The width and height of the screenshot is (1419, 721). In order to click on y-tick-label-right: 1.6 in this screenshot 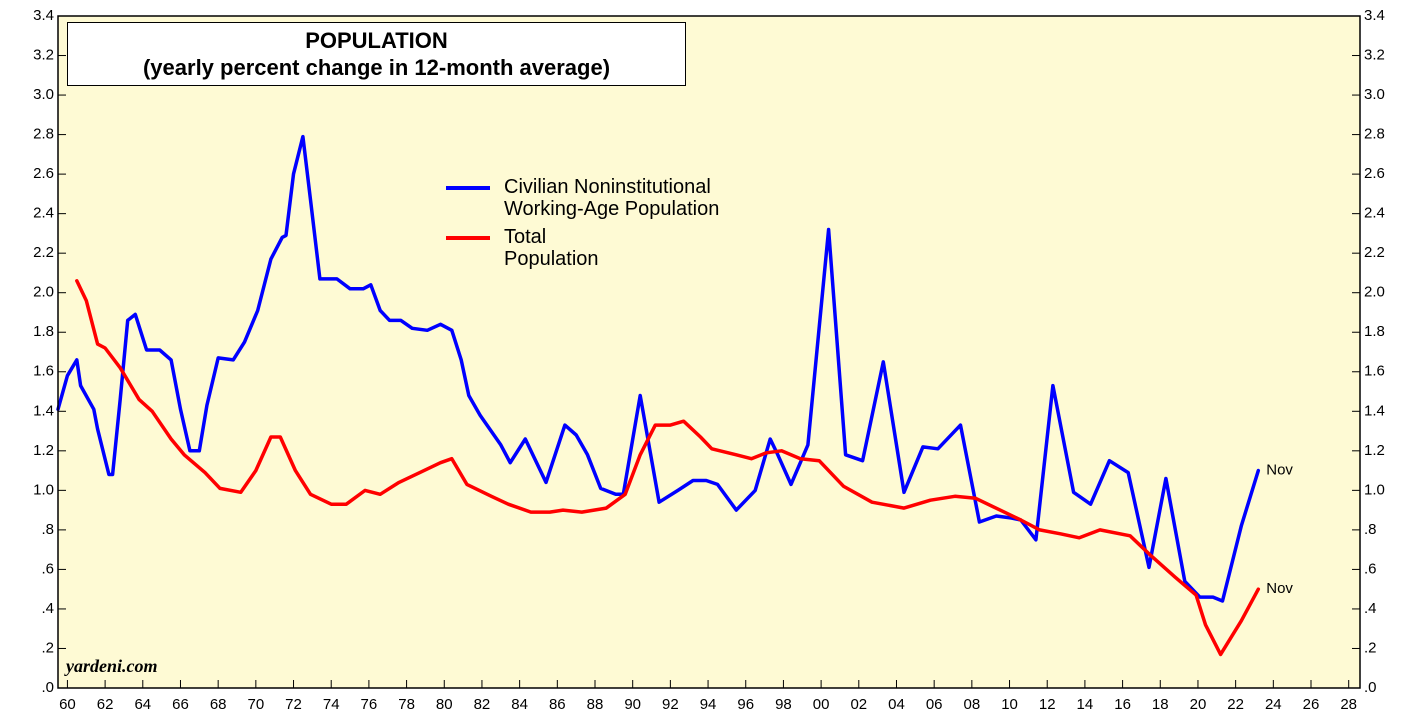, I will do `click(1374, 371)`.